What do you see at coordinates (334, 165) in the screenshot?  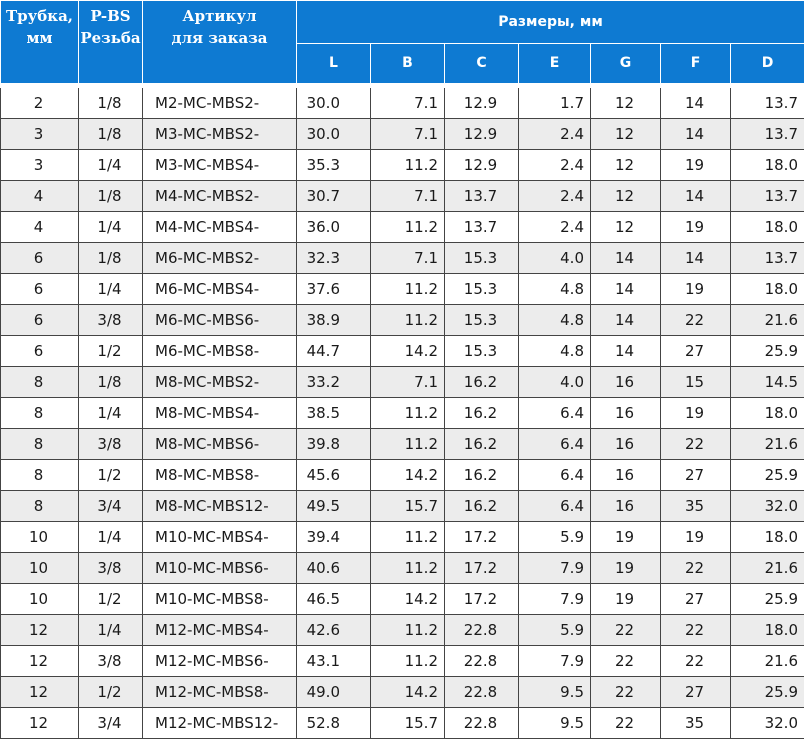 I see `cell-l: 35.3` at bounding box center [334, 165].